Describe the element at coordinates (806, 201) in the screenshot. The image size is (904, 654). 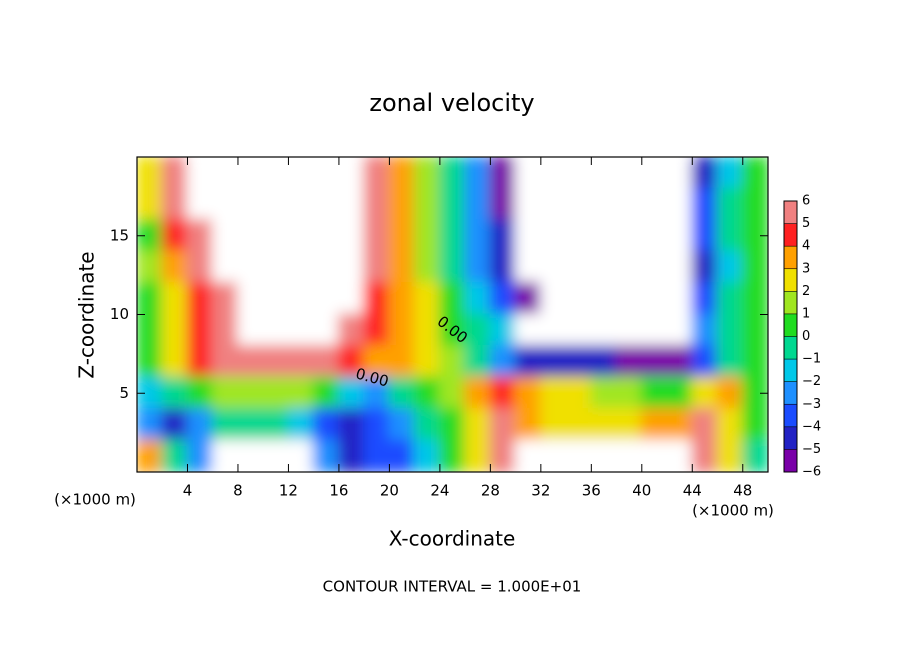
I see `colorbar-label: 6` at that location.